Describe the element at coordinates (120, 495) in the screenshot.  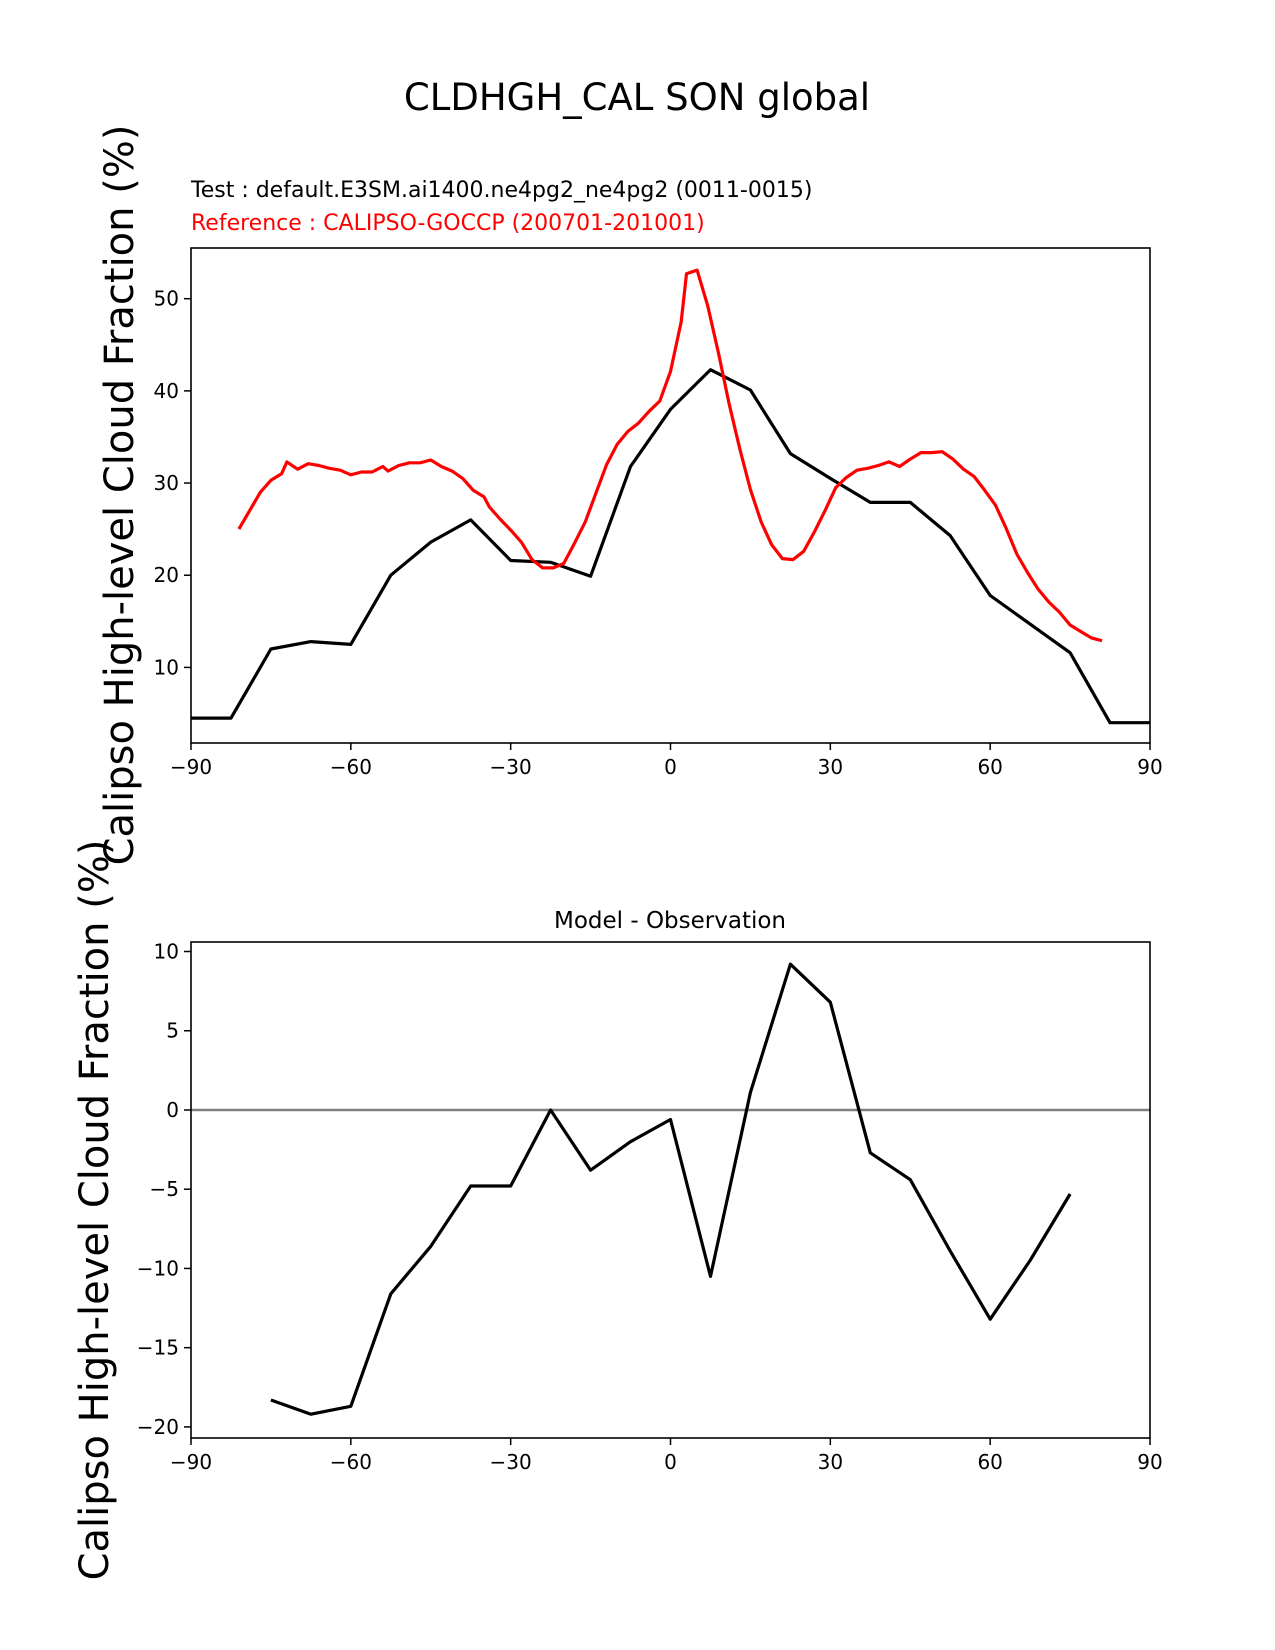
I see `top-y-axis-label: Calipso High-level Cloud Fraction (%)` at that location.